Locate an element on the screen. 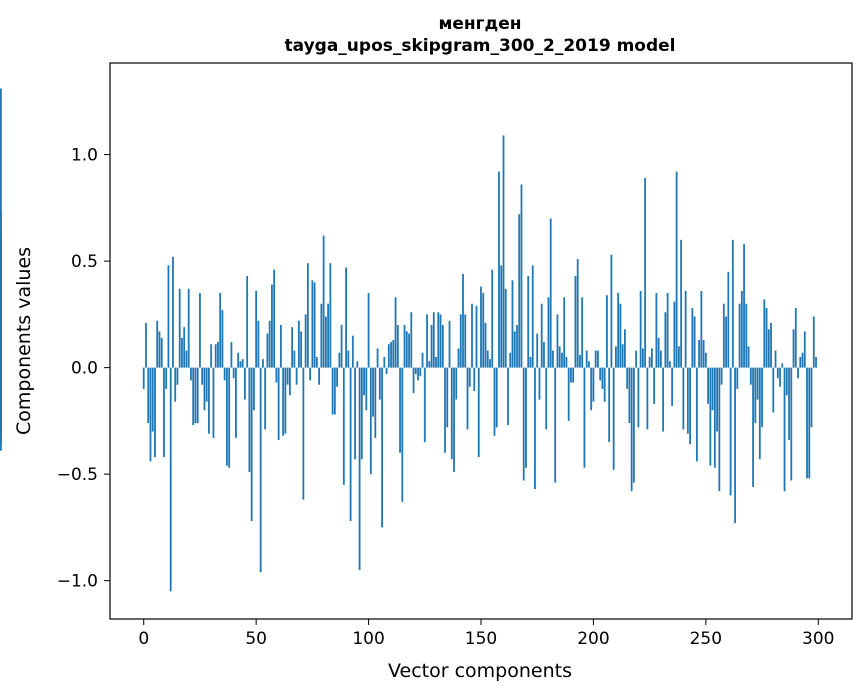 This screenshot has width=867, height=696. x-tick-label: 250 is located at coordinates (706, 639).